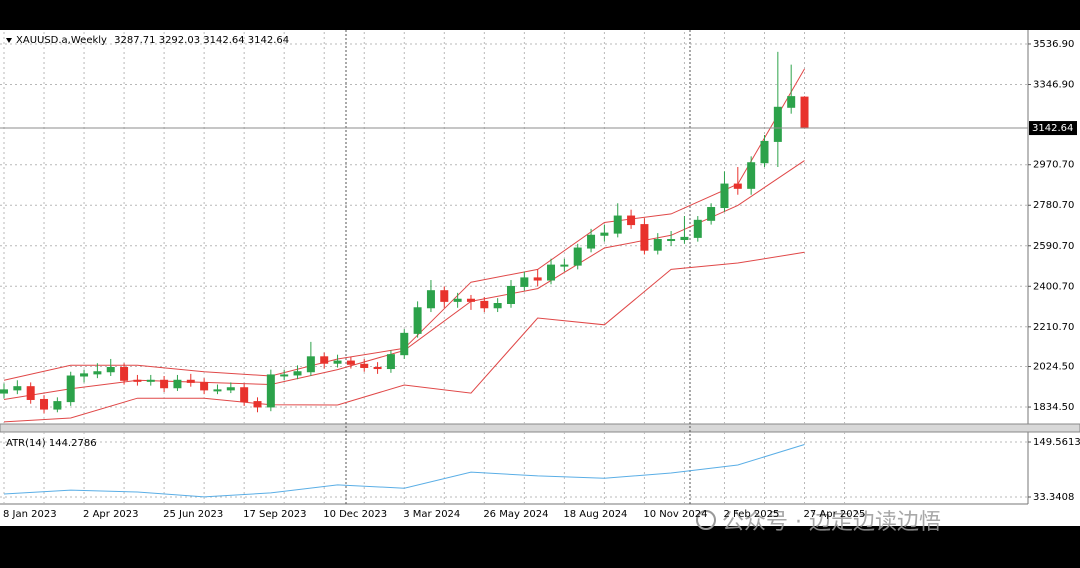 This screenshot has width=1080, height=568. I want to click on panel-separator, so click(540, 428).